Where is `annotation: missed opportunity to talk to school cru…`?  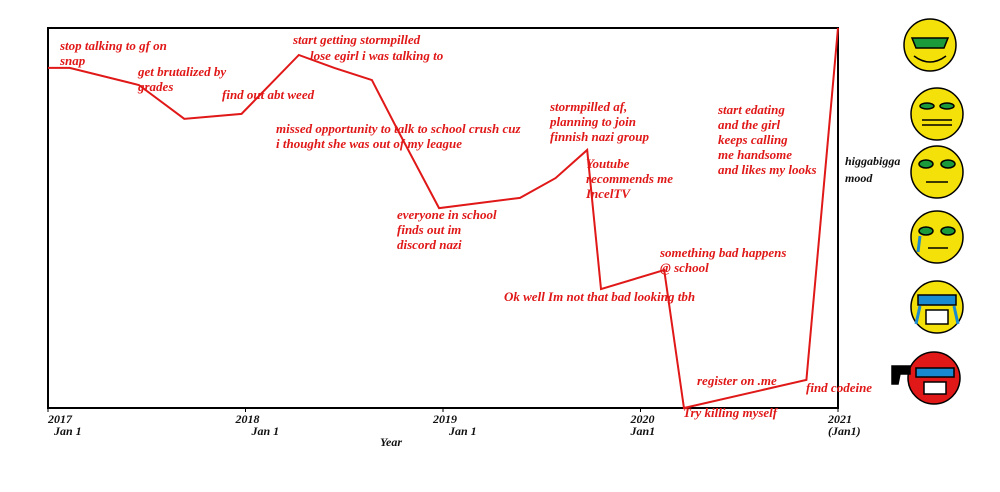 annotation: missed opportunity to talk to school cru… is located at coordinates (398, 128).